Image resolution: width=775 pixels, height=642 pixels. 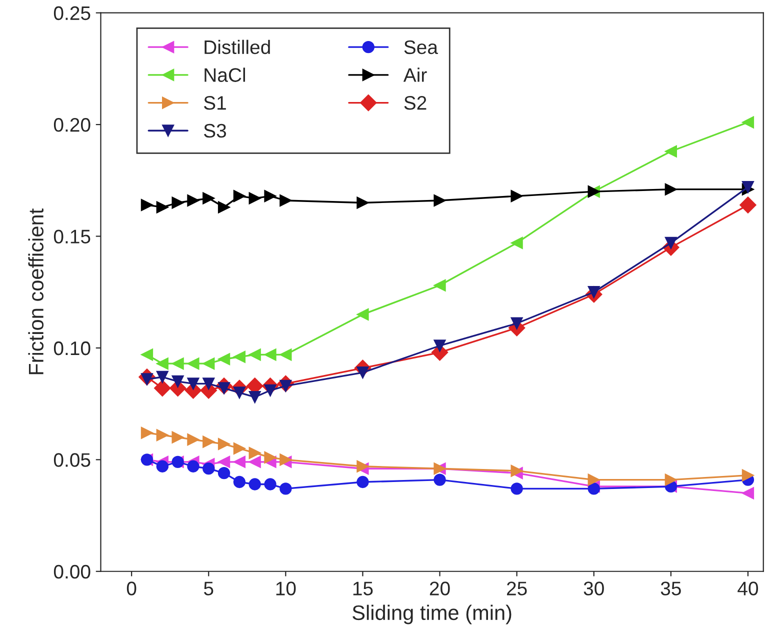 What do you see at coordinates (72, 237) in the screenshot?
I see `y-tick-label: 0.15` at bounding box center [72, 237].